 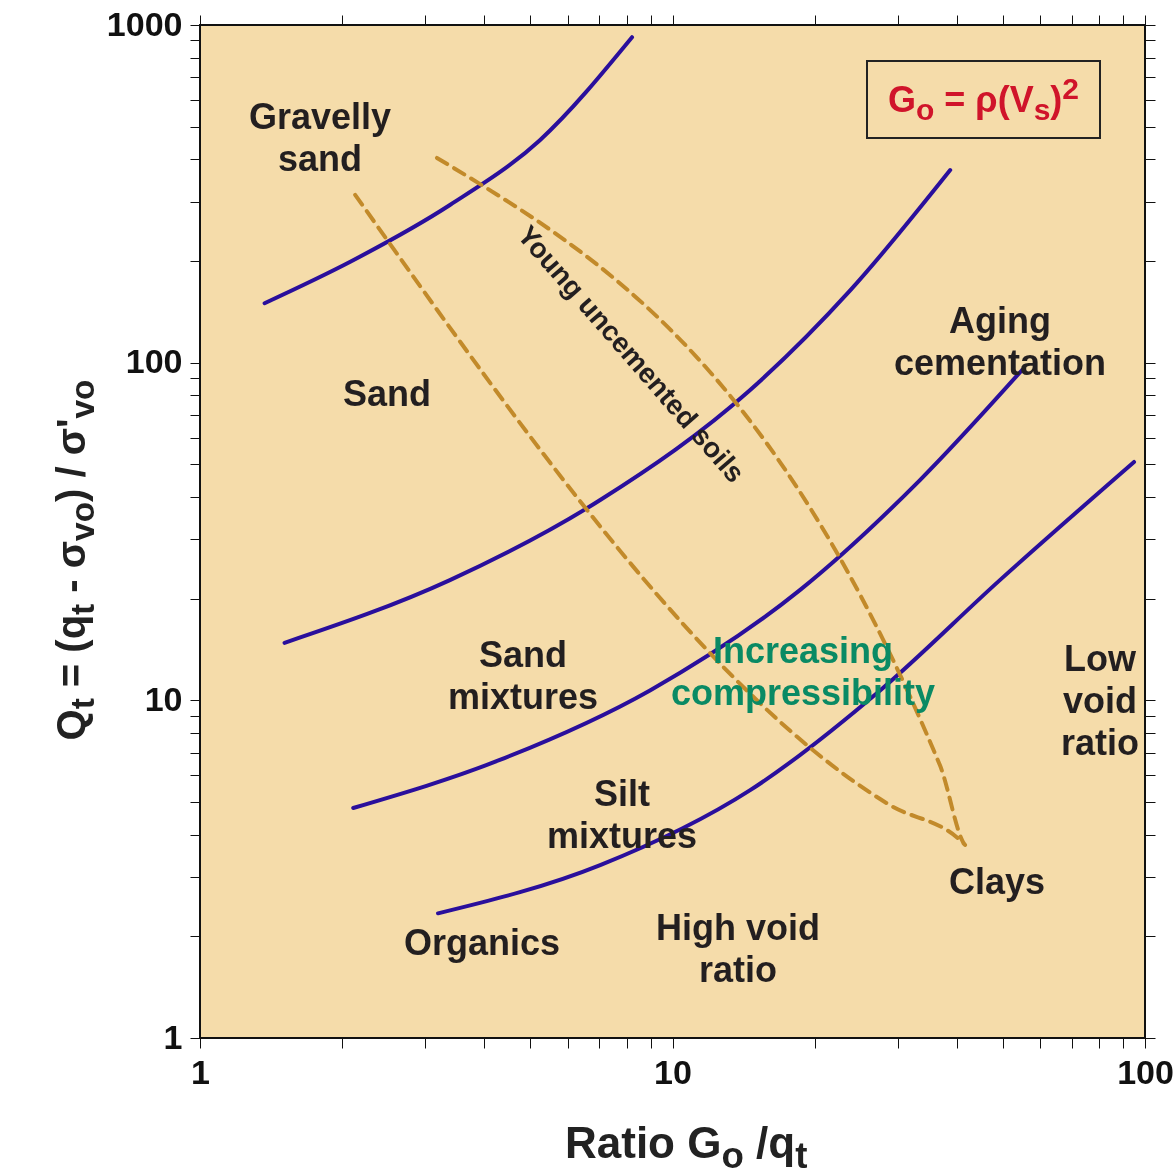 I want to click on annotation: Gravelly sand, so click(x=320, y=137).